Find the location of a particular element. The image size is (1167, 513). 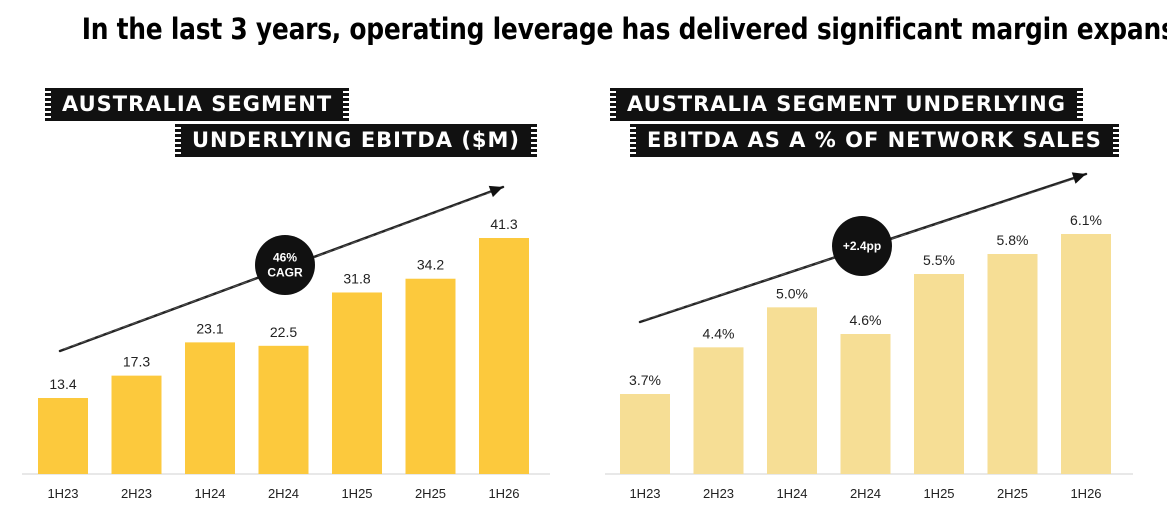

right-bar-1h26 is located at coordinates (1086, 354).